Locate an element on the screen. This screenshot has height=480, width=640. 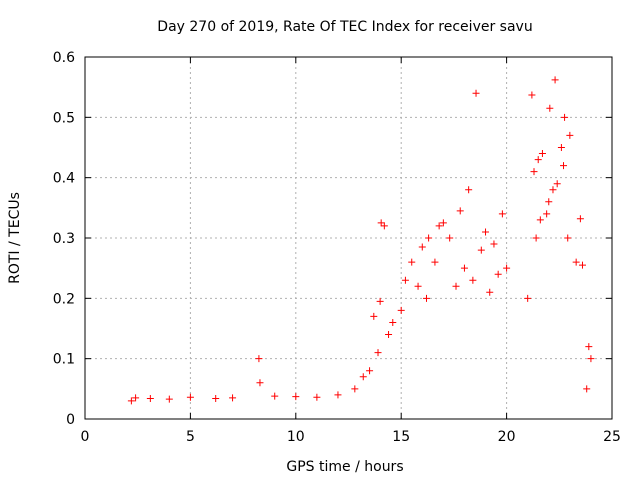
x-tick-label: 0 is located at coordinates (85, 437).